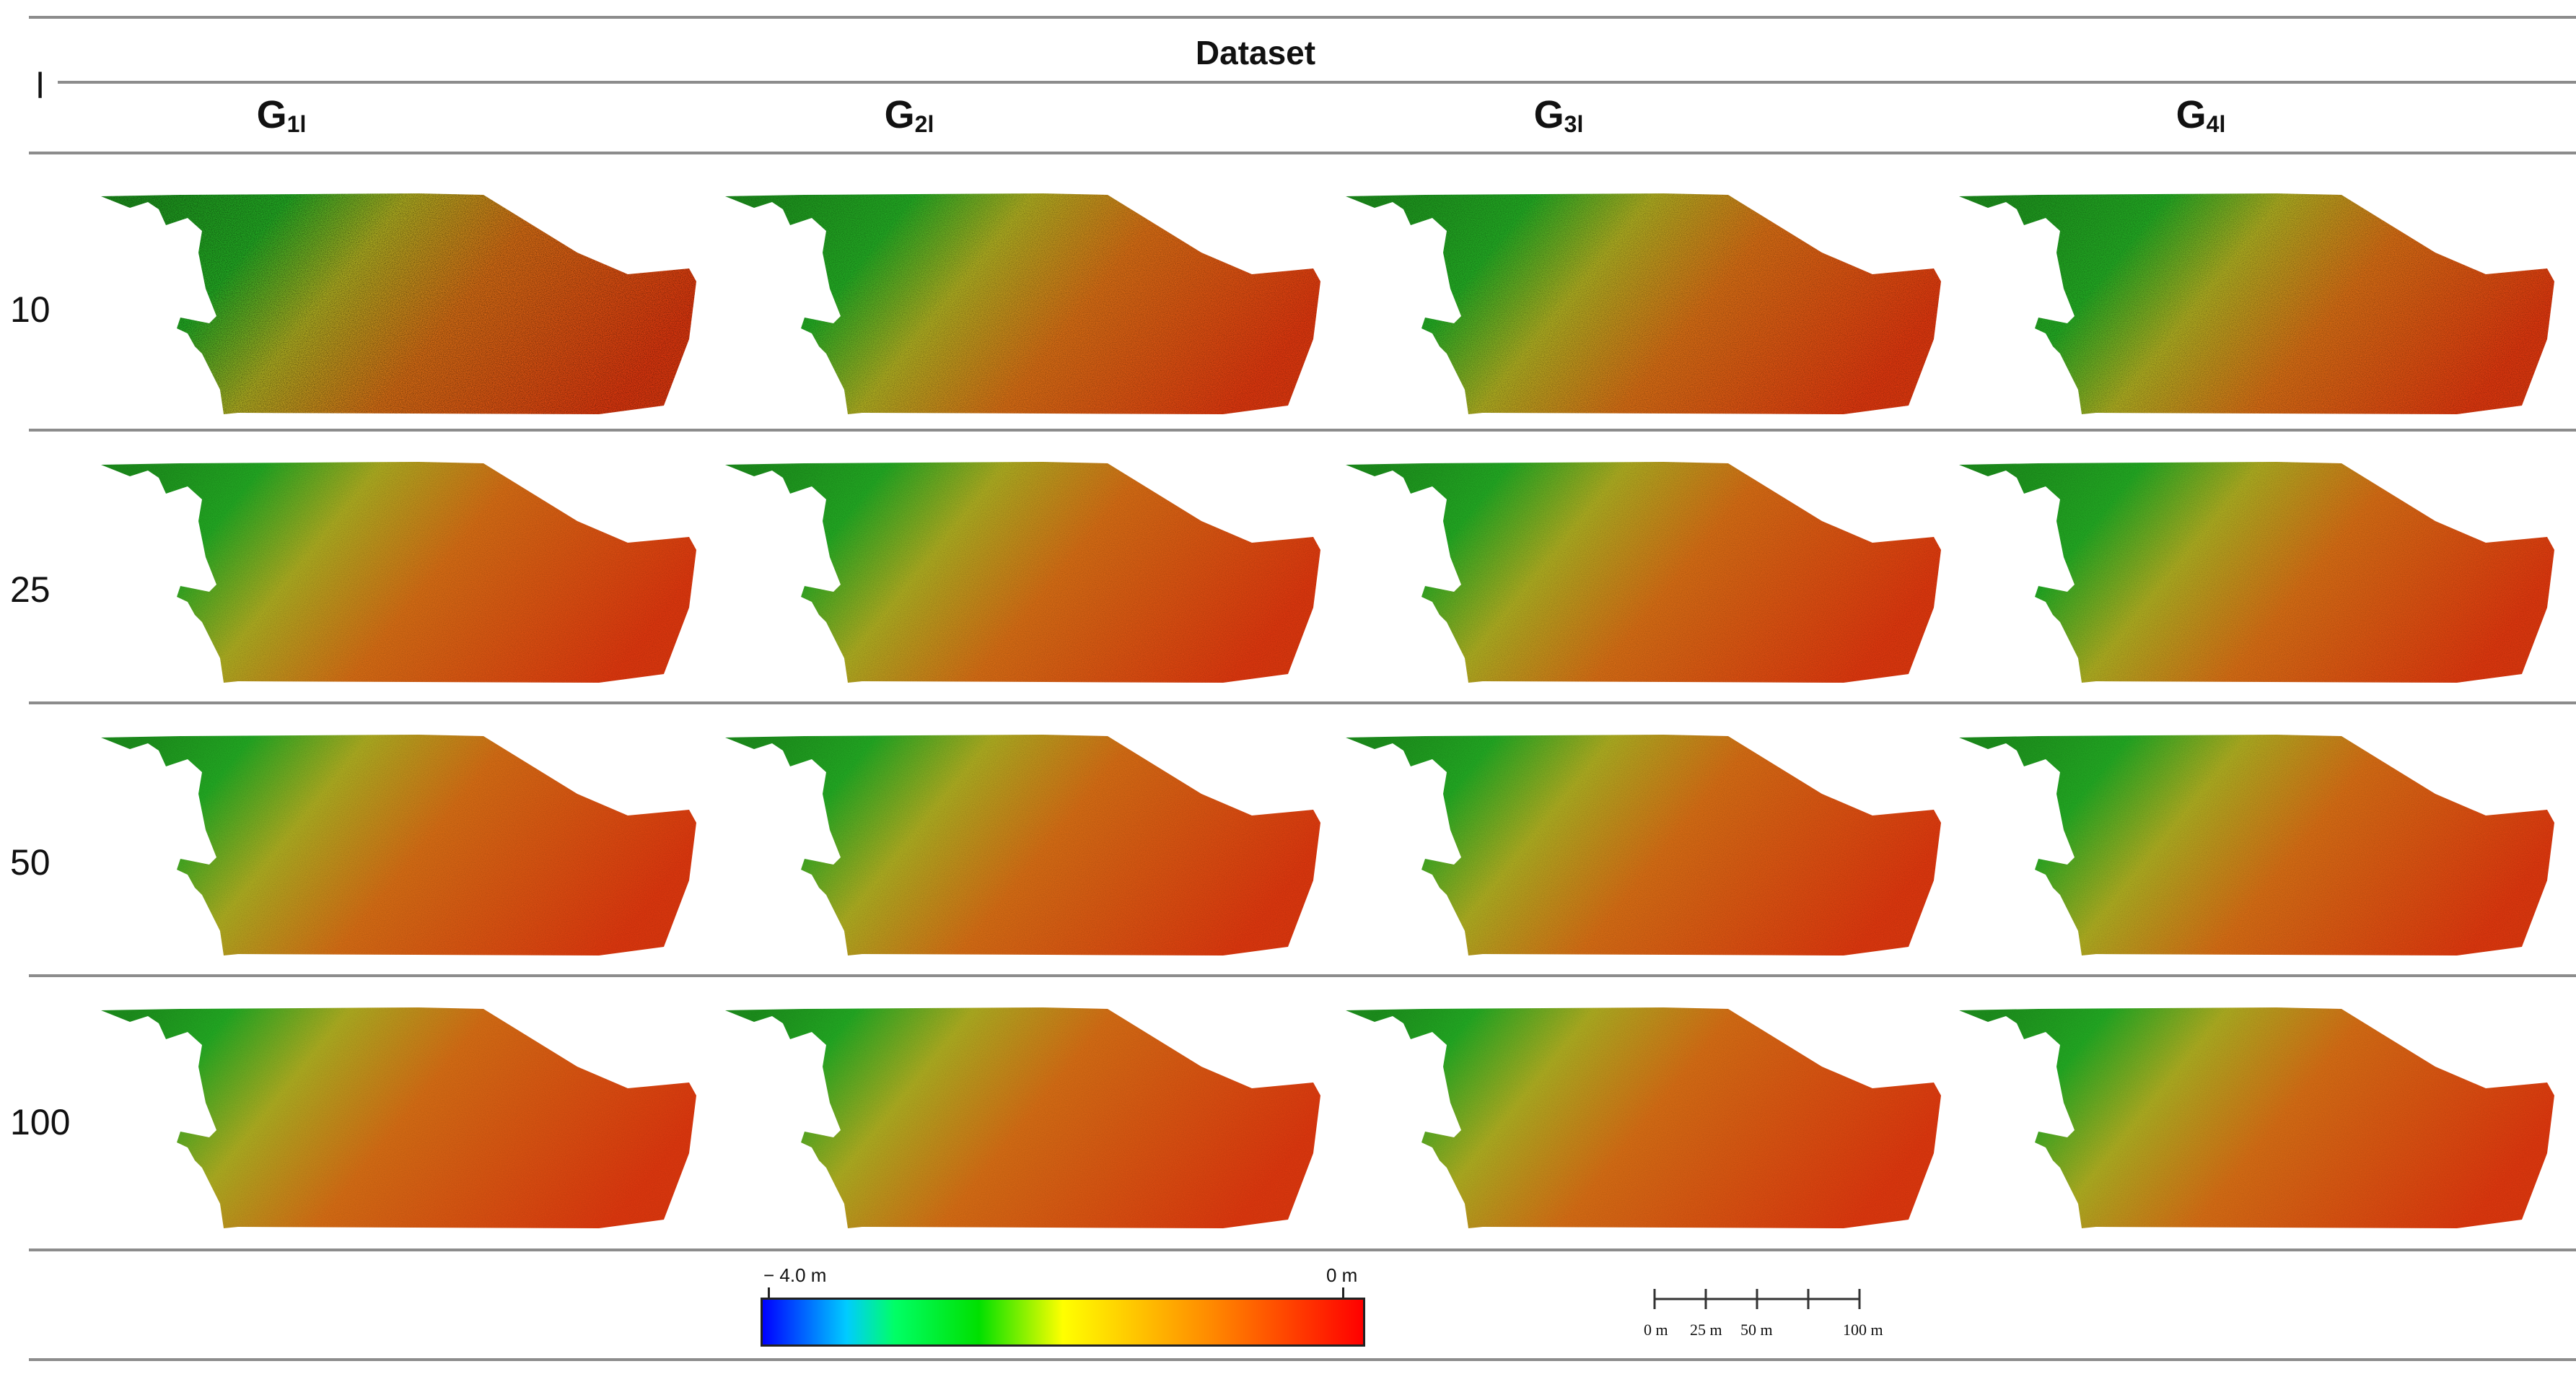  Describe the element at coordinates (1063, 1322) in the screenshot. I see `color-legend-bar` at that location.